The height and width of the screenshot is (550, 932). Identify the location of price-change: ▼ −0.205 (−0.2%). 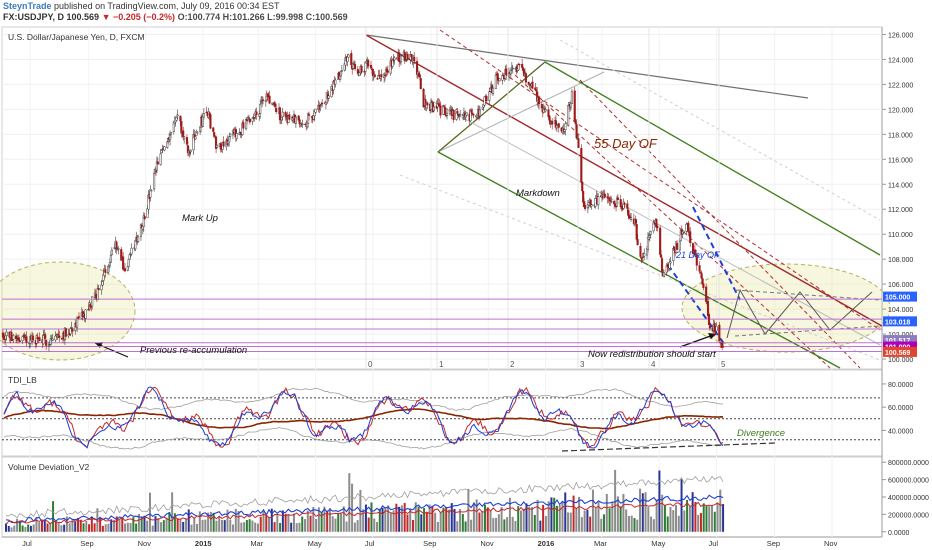
(138, 17).